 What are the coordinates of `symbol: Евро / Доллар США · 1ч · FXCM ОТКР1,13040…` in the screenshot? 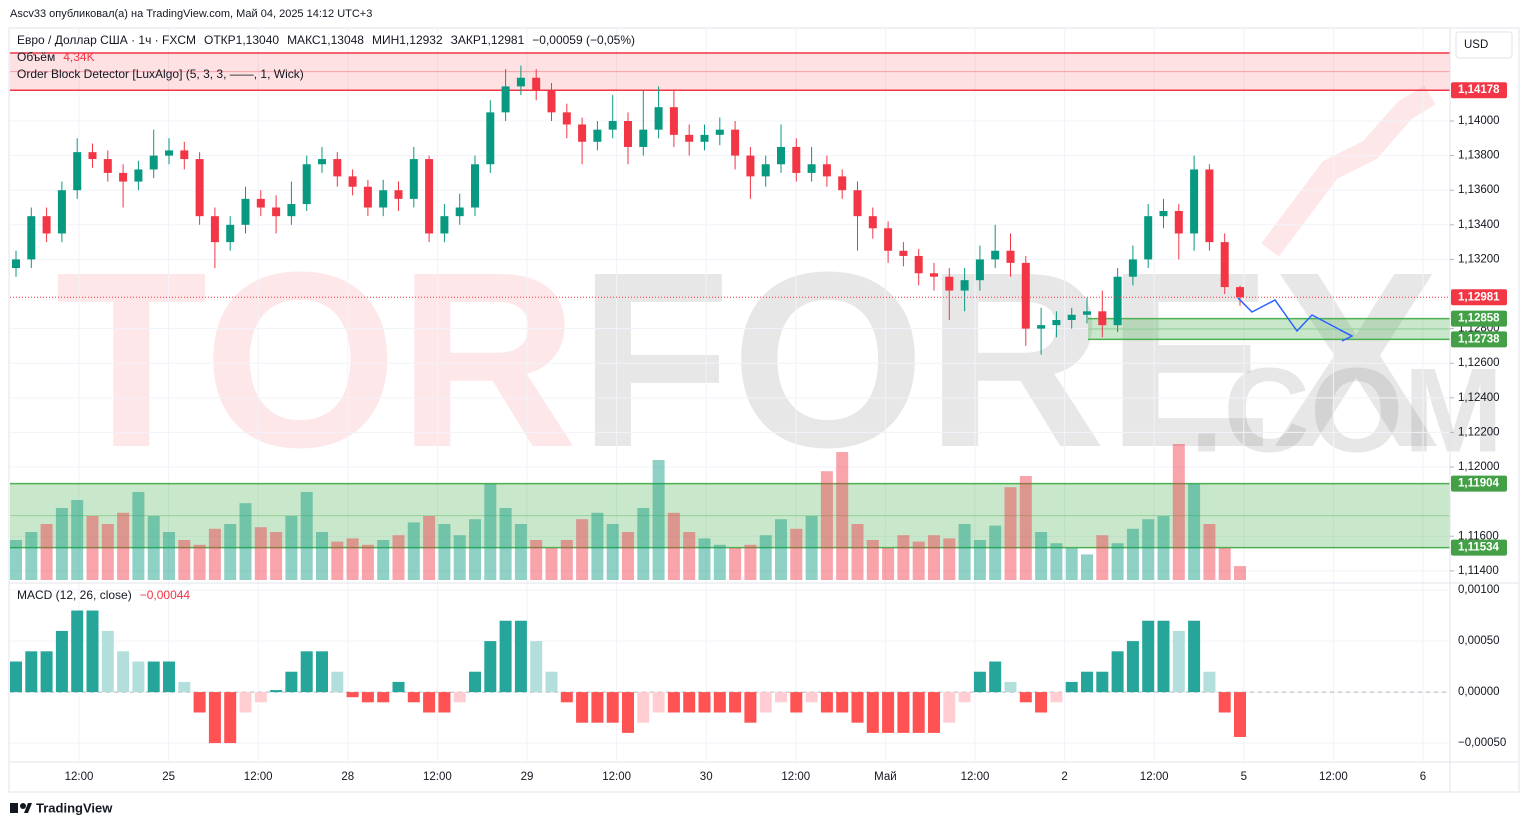 It's located at (326, 40).